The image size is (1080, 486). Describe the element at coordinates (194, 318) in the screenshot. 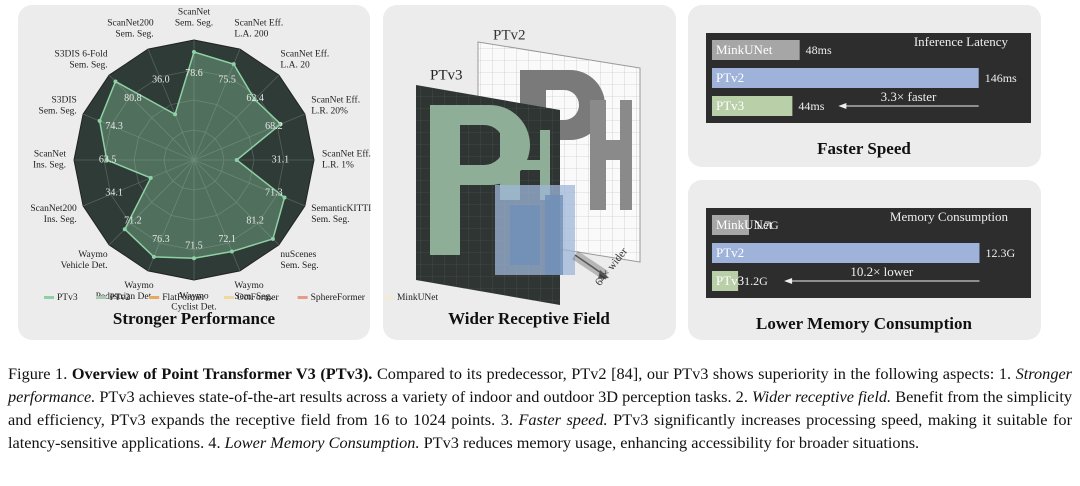

I see `panel-title: Stronger Performance` at that location.